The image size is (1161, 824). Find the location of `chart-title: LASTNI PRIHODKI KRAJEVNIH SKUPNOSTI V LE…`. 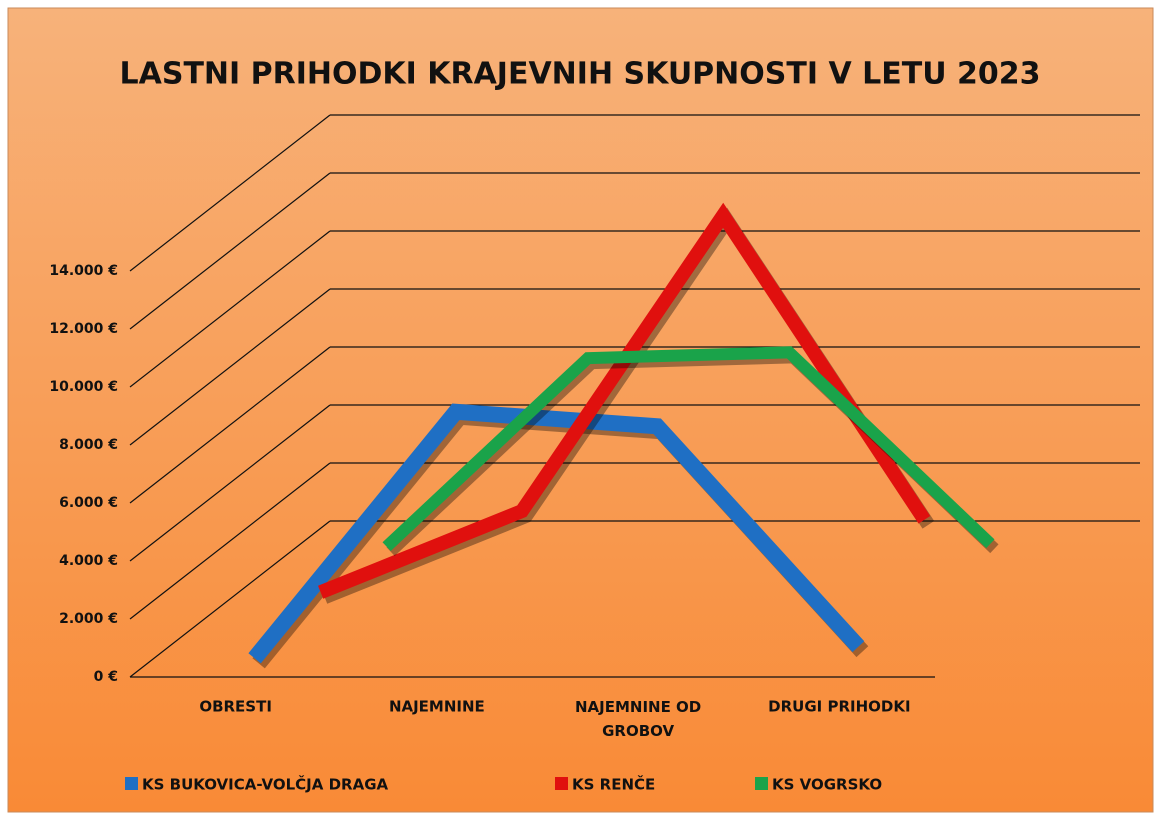

chart-title: LASTNI PRIHODKI KRAJEVNIH SKUPNOSTI V LE… is located at coordinates (580, 74).